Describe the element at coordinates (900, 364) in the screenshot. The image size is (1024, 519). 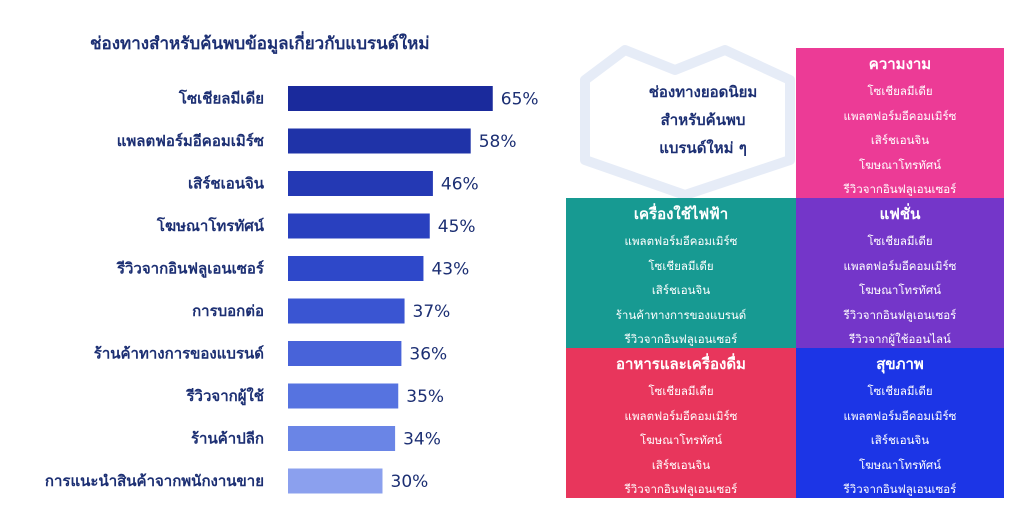
I see `tile-title: สุขภาพ` at that location.